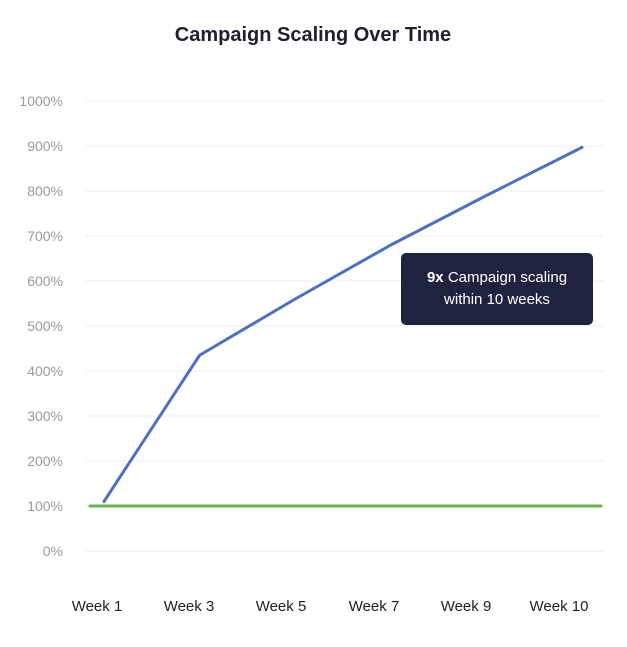 This screenshot has width=627, height=647. I want to click on y-tick-label: 900%, so click(45, 146).